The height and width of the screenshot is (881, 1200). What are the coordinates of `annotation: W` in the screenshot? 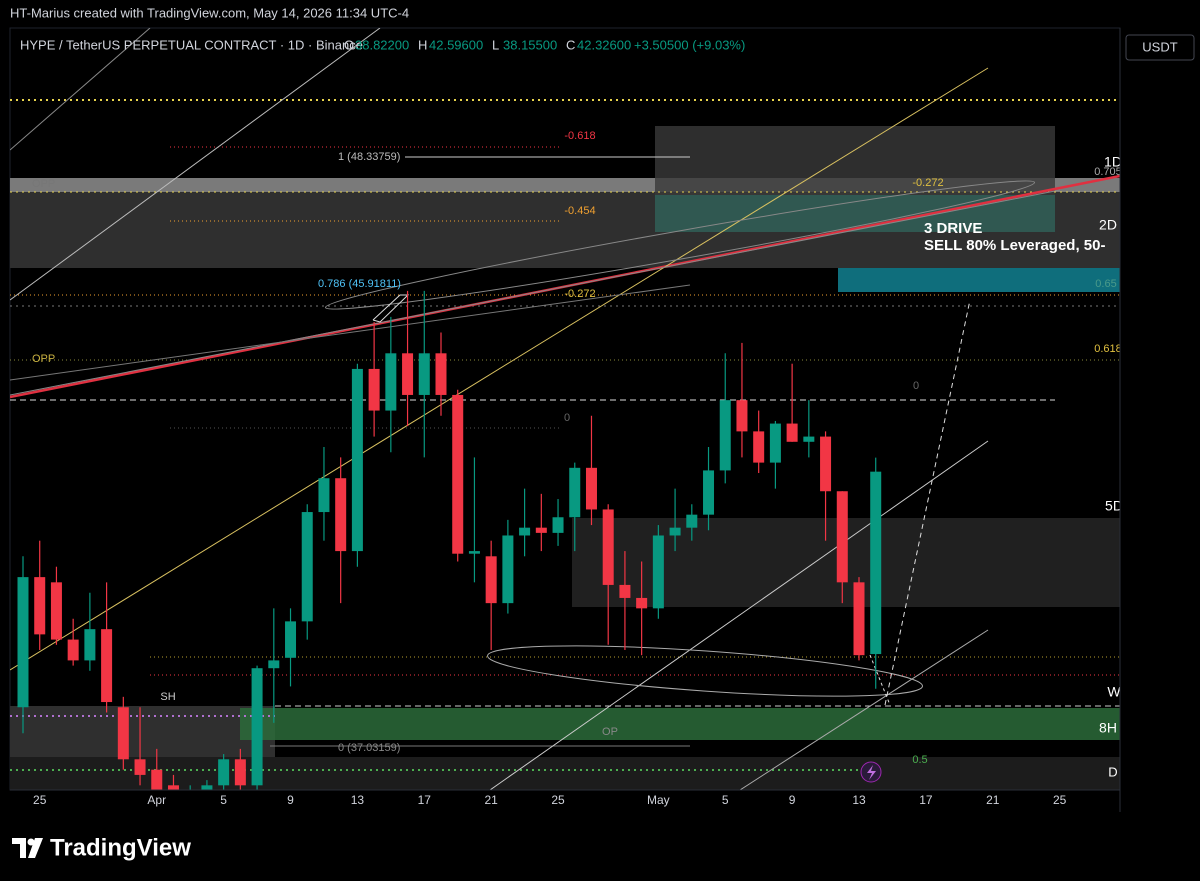 It's located at (1114, 692).